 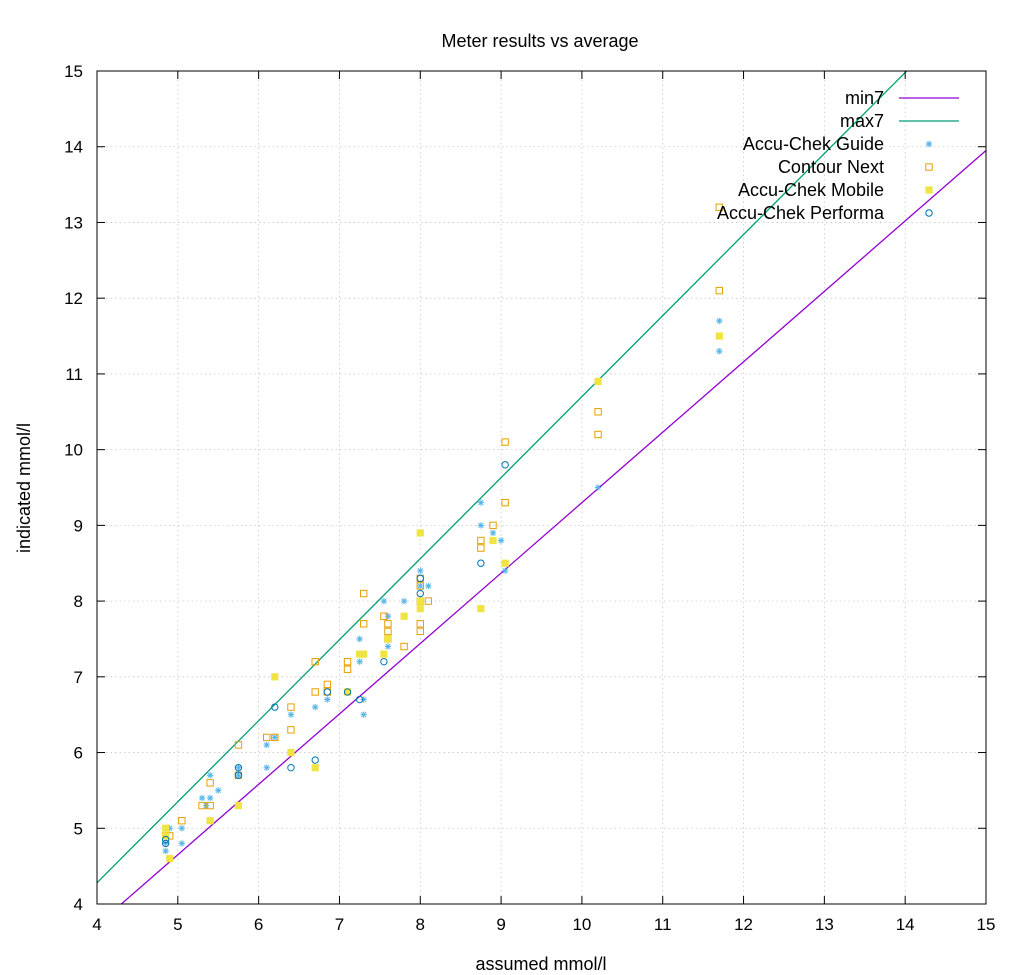 I want to click on legend-symbol-accu-chek-performa, so click(x=929, y=213).